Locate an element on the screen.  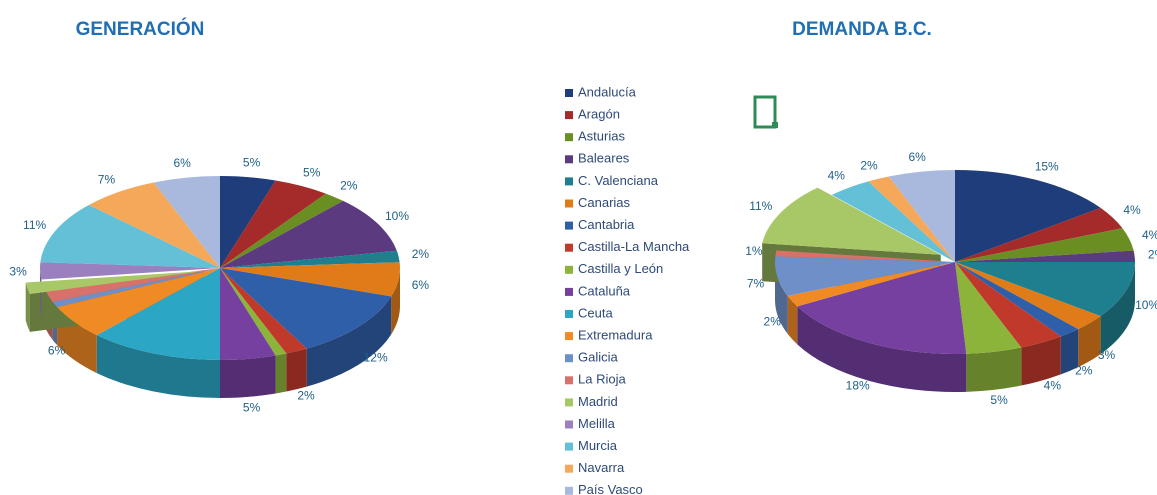
icon is located at coordinates (765, 112).